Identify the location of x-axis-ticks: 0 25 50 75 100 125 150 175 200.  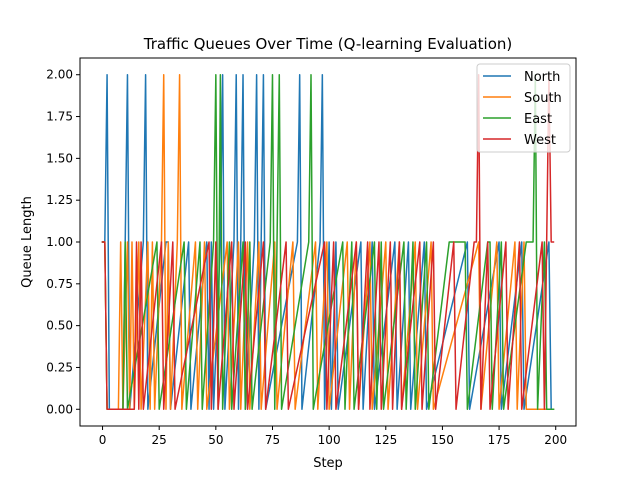
(333, 436).